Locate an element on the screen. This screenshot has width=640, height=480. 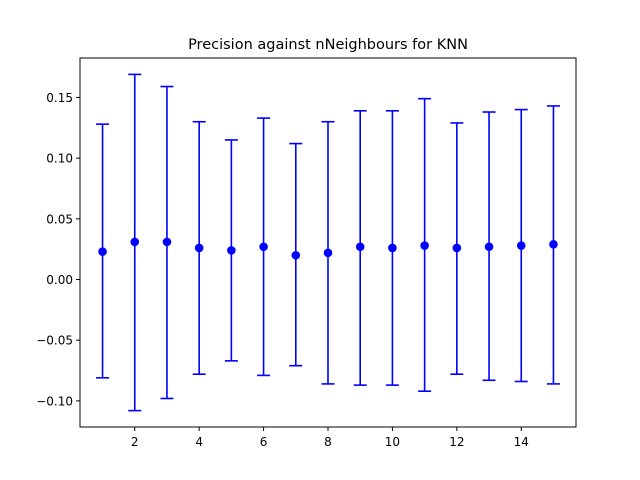
x-tick-label: 2 is located at coordinates (135, 442).